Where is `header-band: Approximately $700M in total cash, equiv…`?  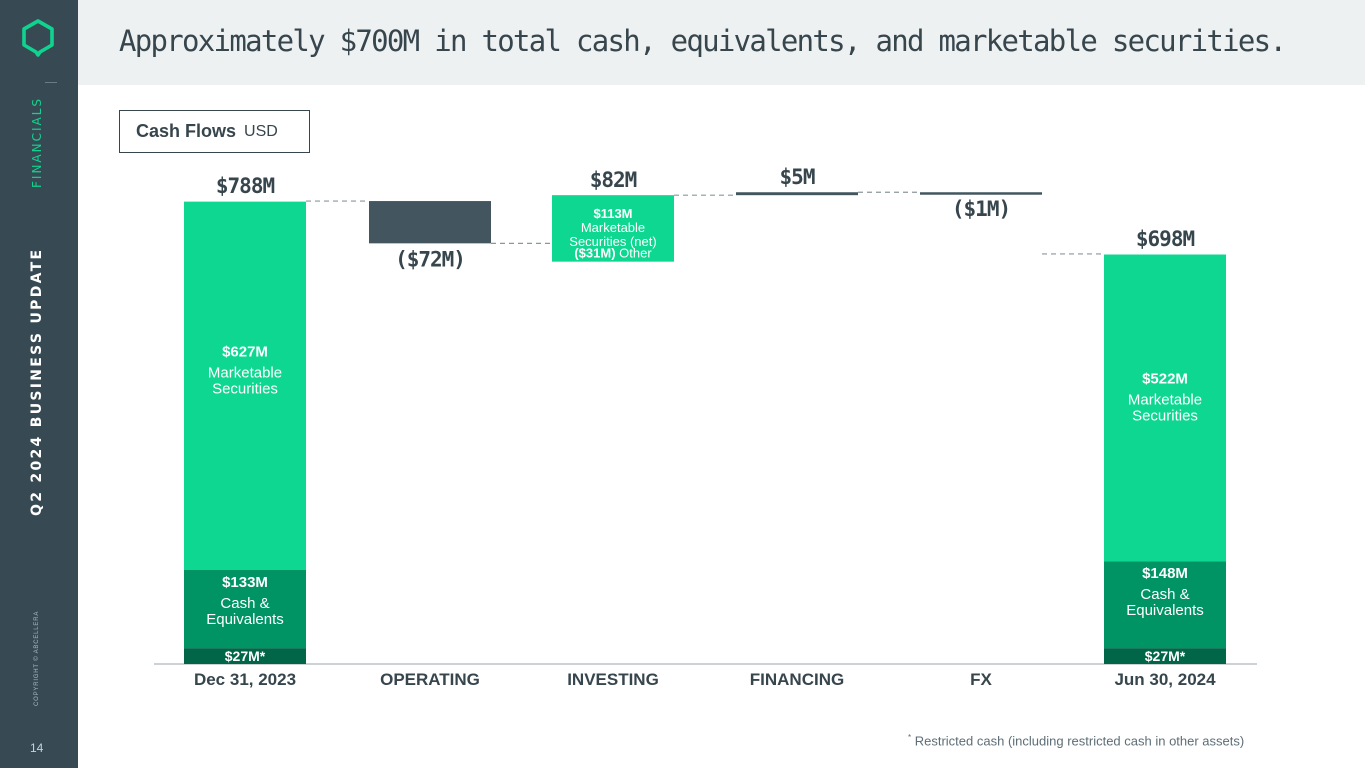 header-band: Approximately $700M in total cash, equiv… is located at coordinates (721, 42).